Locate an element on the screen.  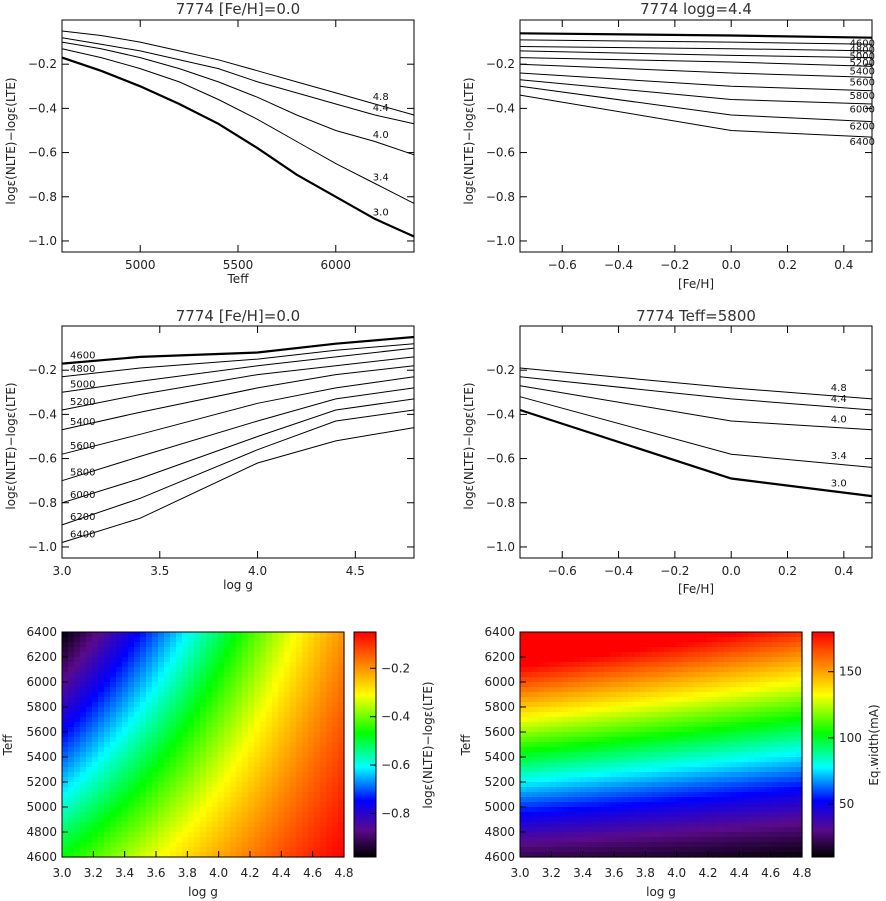
panel-title: 7774 Teff=5800 is located at coordinates (696, 316).